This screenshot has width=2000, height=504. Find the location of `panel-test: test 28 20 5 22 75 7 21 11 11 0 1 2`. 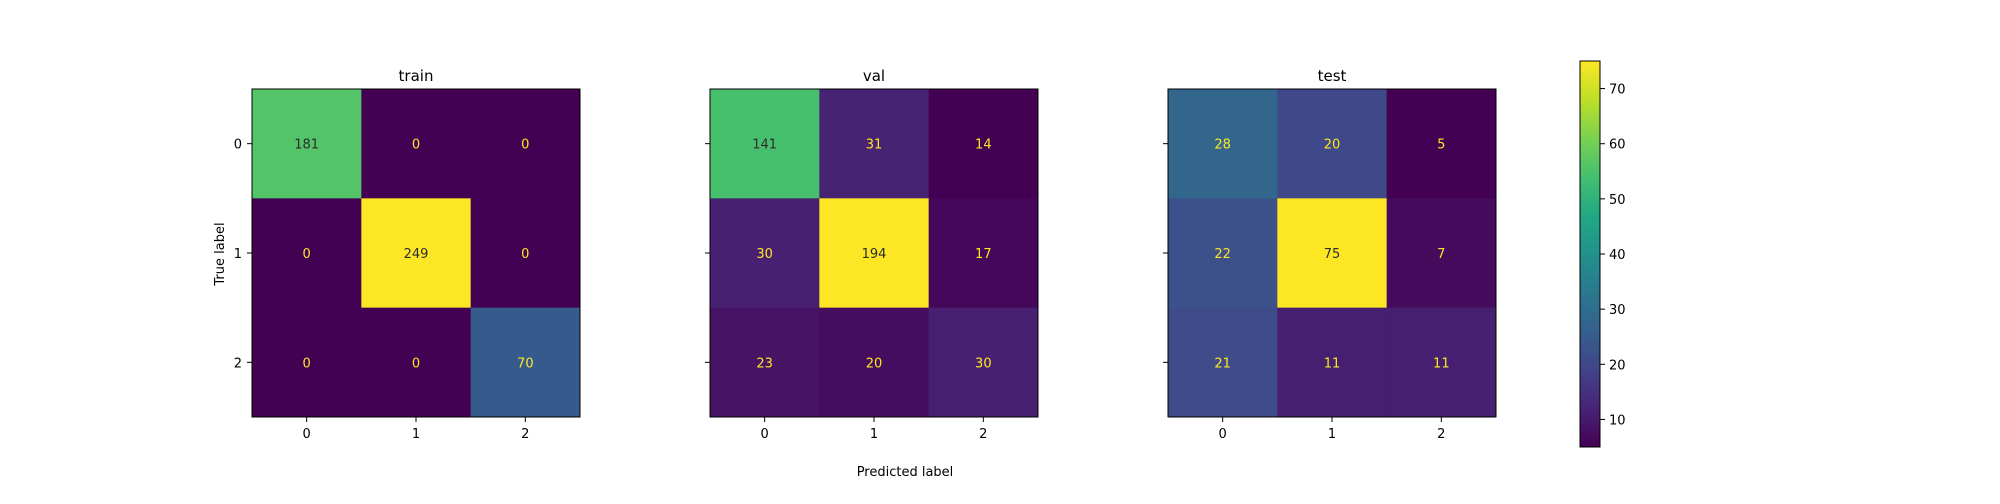

panel-test: test 28 20 5 22 75 7 21 11 11 0 1 2 is located at coordinates (1330, 254).